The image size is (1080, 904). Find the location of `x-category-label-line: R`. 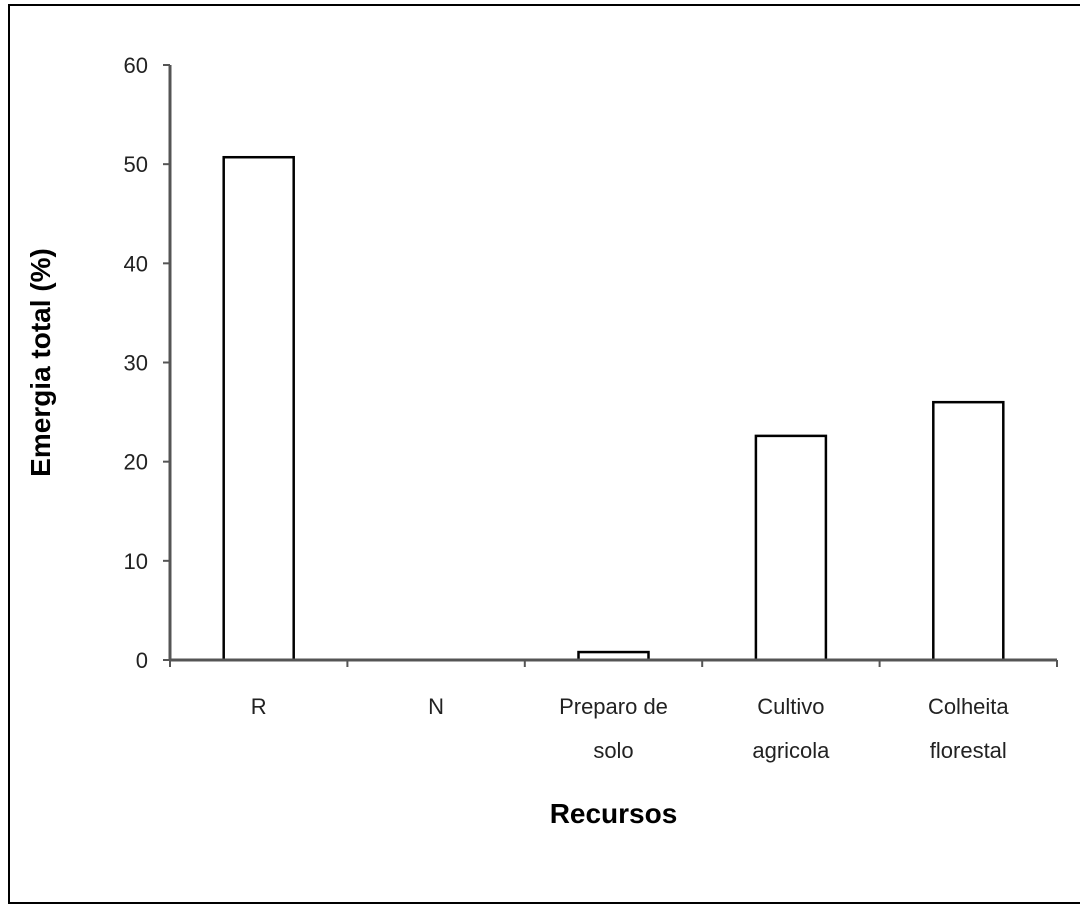

x-category-label-line: R is located at coordinates (259, 706).